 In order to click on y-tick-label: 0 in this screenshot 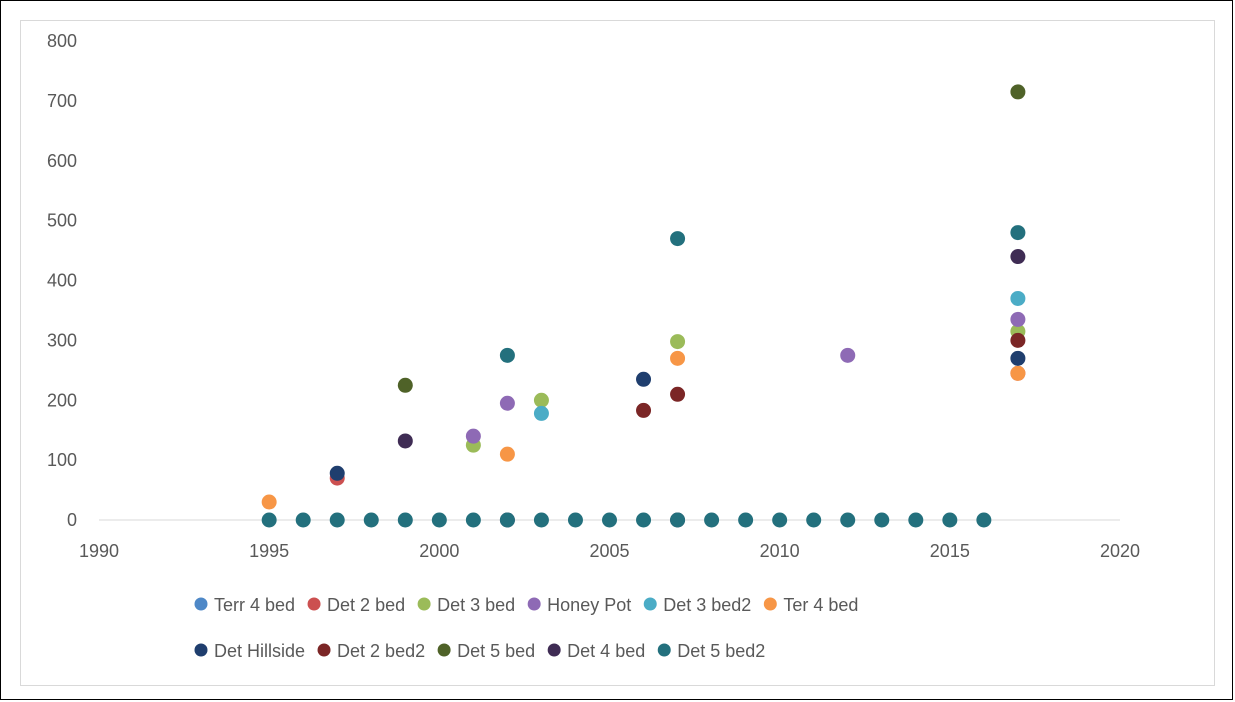, I will do `click(72, 520)`.